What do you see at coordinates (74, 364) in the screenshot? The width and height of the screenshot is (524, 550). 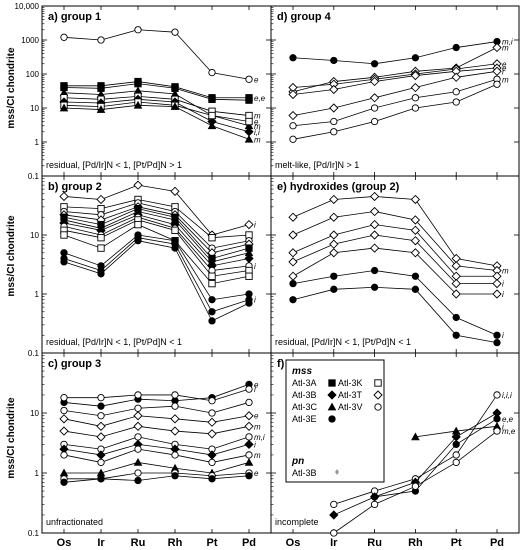 I see `panel-title: c) group 3` at bounding box center [74, 364].